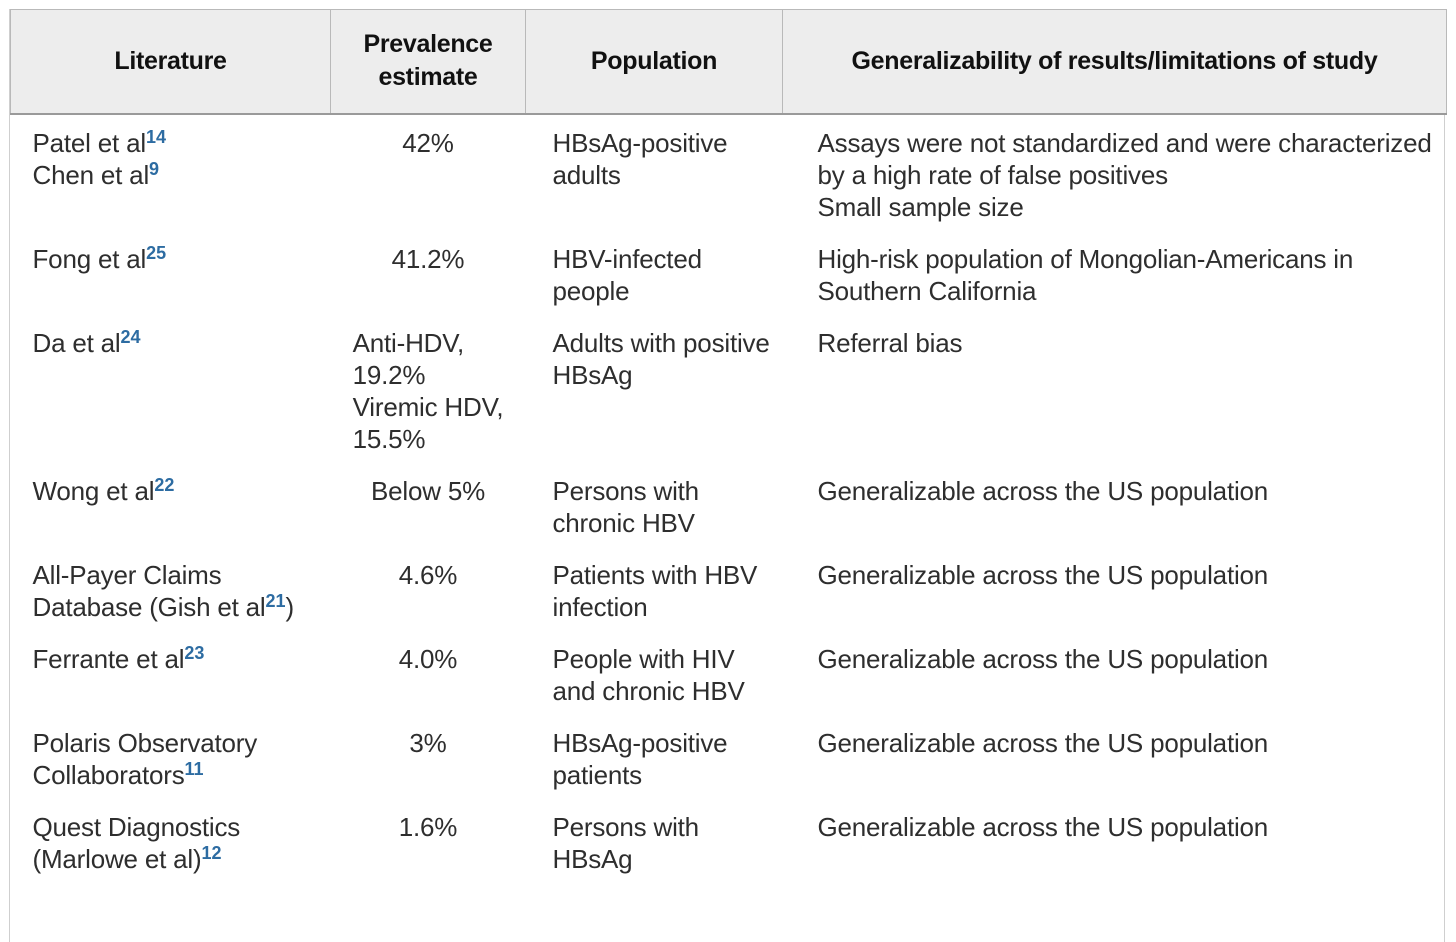 Image resolution: width=1456 pixels, height=942 pixels. What do you see at coordinates (1115, 389) in the screenshot?
I see `generalizability-cell: Referral bias` at bounding box center [1115, 389].